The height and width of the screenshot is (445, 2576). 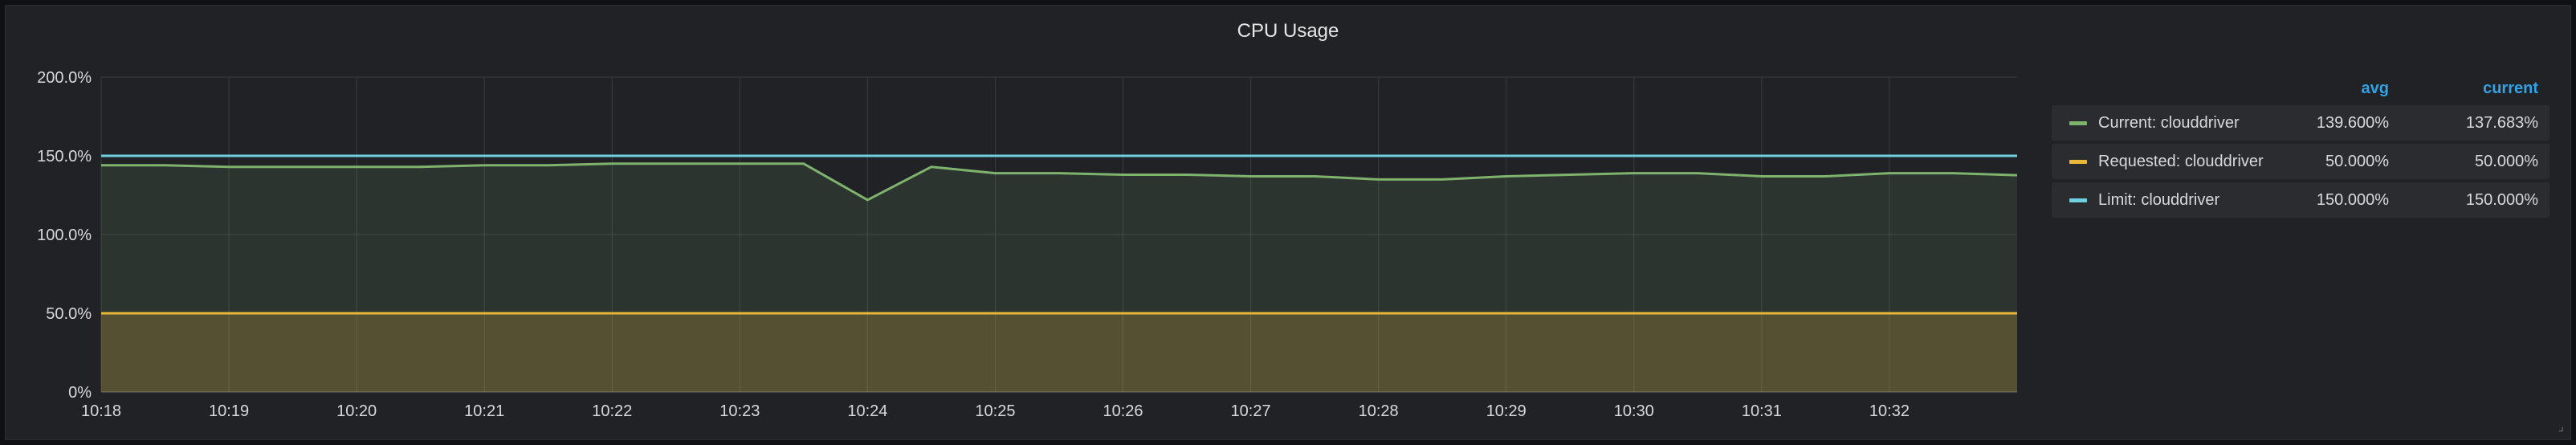 I want to click on x-tick-label: 10:23, so click(x=739, y=411).